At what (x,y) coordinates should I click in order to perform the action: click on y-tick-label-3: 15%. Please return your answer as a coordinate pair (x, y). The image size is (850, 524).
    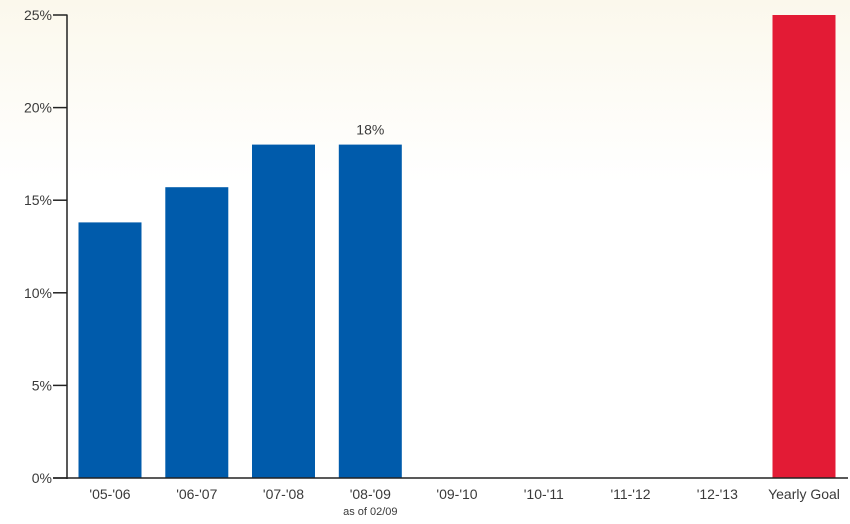
    Looking at the image, I should click on (38, 200).